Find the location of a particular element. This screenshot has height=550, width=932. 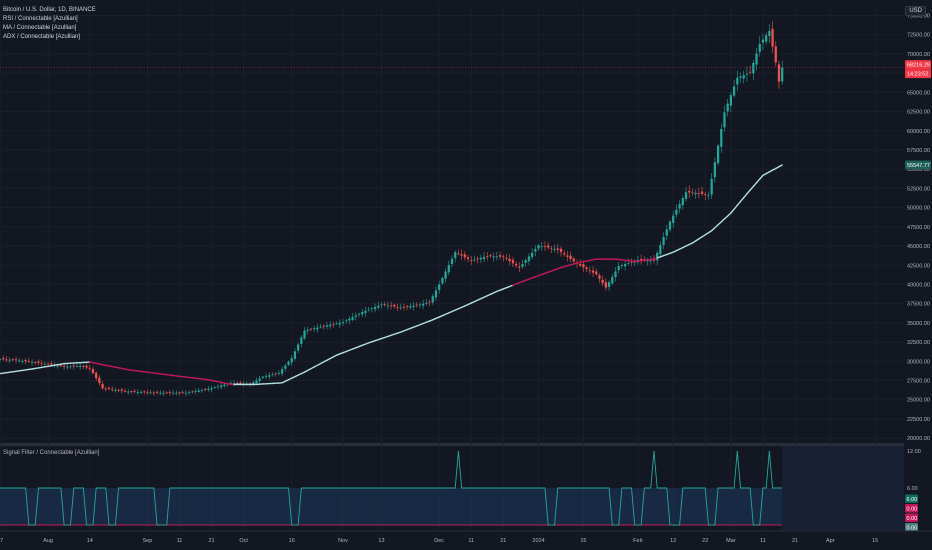

price-tick-label: 65000.00 is located at coordinates (918, 93).